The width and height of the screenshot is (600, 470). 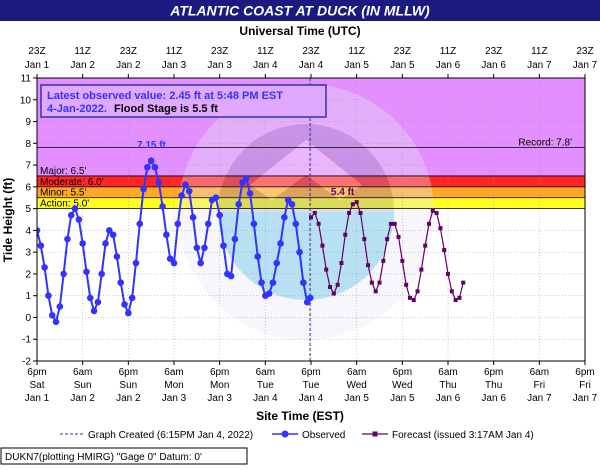 I want to click on chart-title: ATLANTIC COAST AT DUCK (IN MLLW), so click(x=299, y=11).